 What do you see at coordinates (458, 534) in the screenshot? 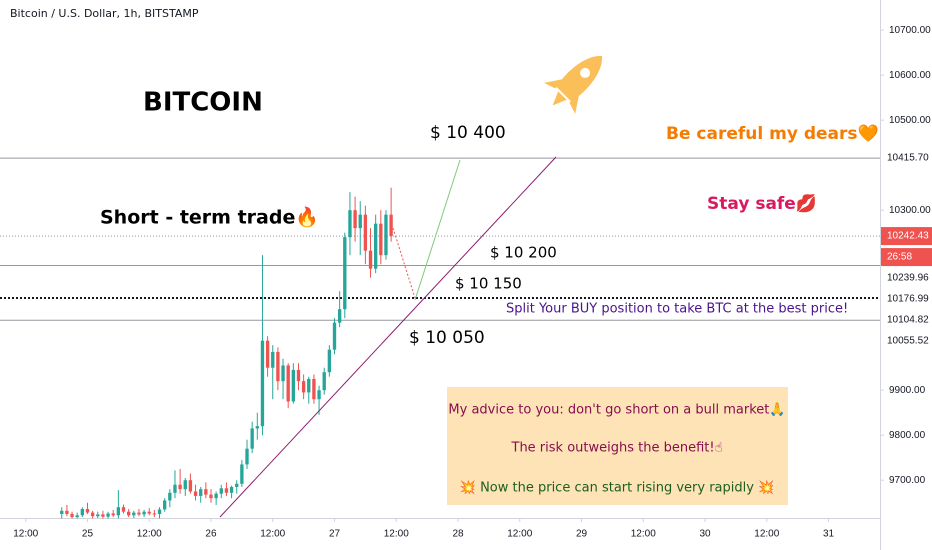
I see `x-tick-label: 28` at bounding box center [458, 534].